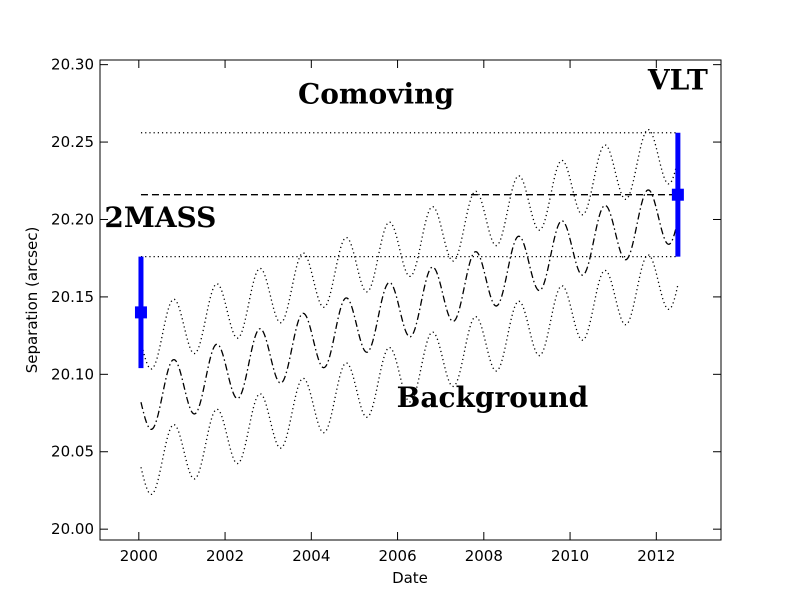 The height and width of the screenshot is (600, 800). Describe the element at coordinates (72, 452) in the screenshot. I see `y-tick-label-1: 20.05` at that location.